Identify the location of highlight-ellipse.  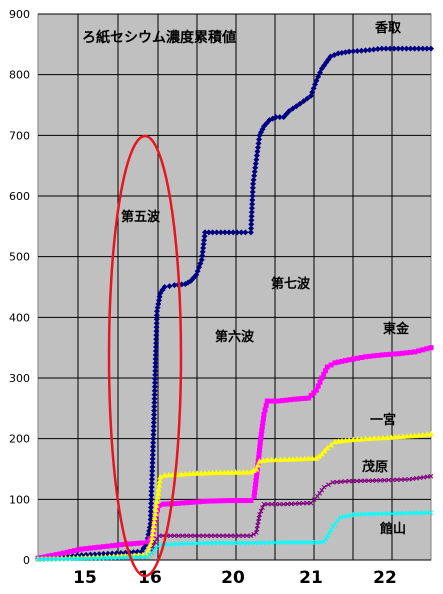
(145, 356).